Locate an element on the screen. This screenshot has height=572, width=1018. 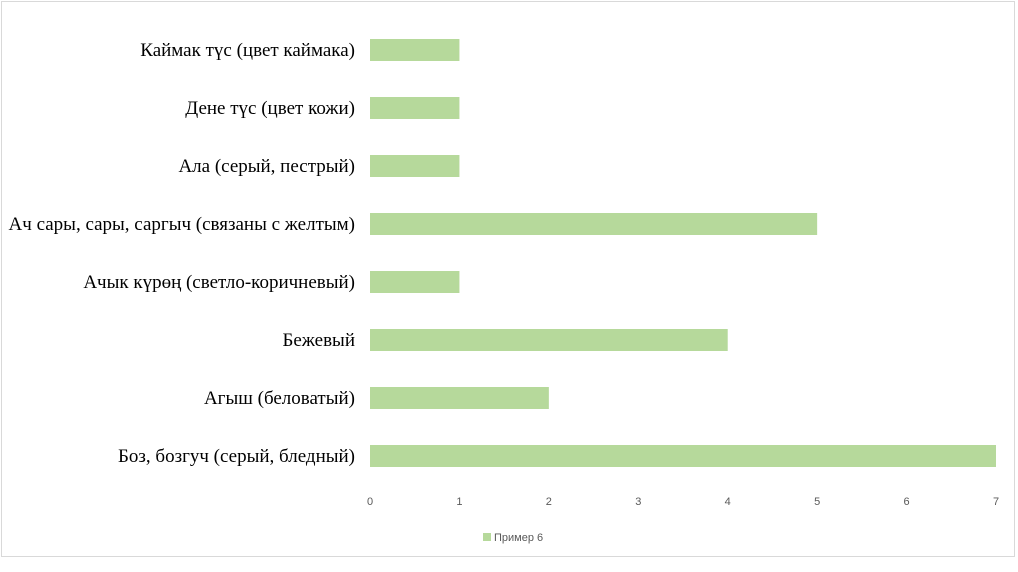
x-tick-label: 5 is located at coordinates (817, 502).